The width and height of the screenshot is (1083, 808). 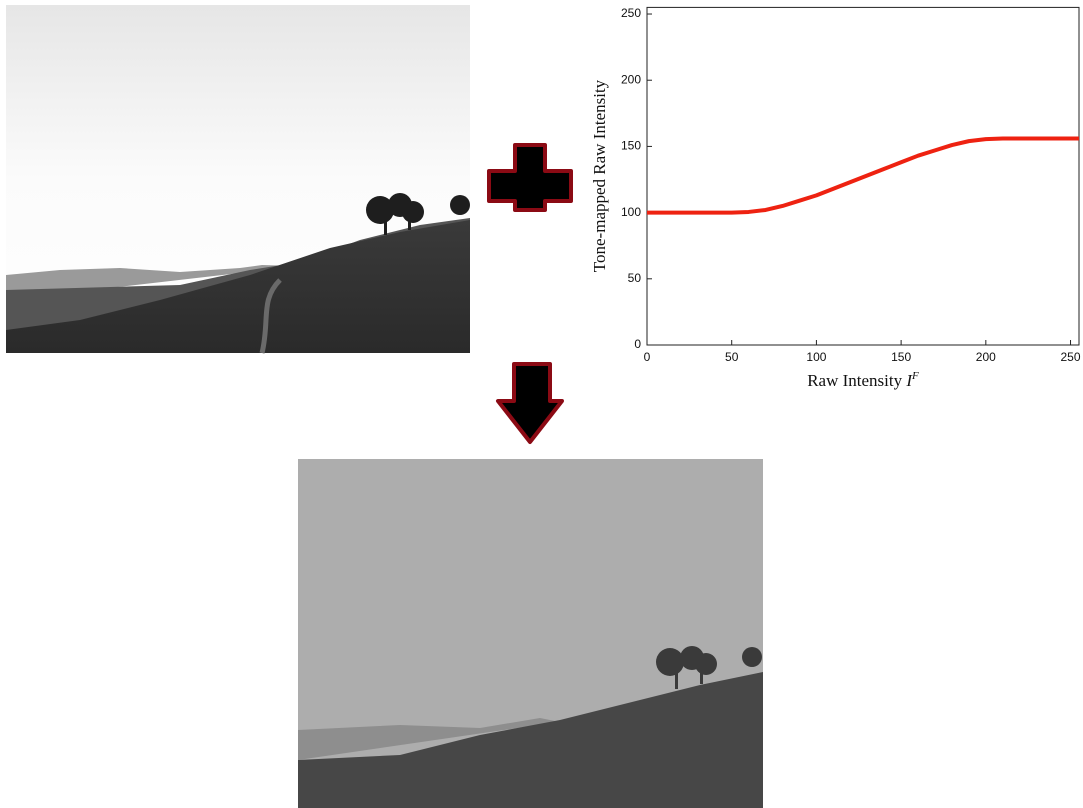 I want to click on x-label-symbol: I, so click(x=909, y=380).